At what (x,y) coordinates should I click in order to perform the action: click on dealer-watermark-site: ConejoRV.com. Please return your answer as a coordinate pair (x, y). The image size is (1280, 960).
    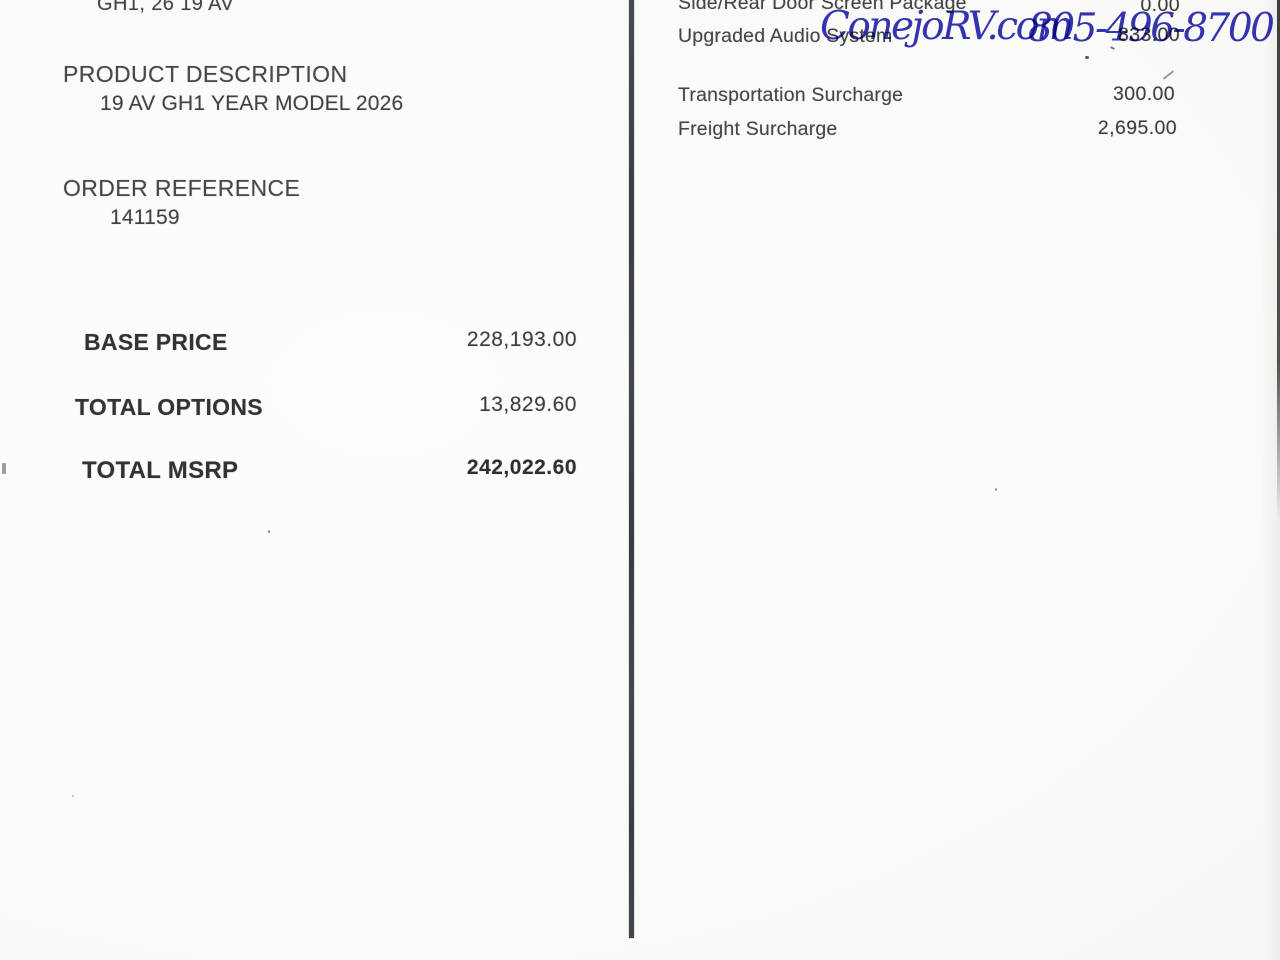
    Looking at the image, I should click on (947, 26).